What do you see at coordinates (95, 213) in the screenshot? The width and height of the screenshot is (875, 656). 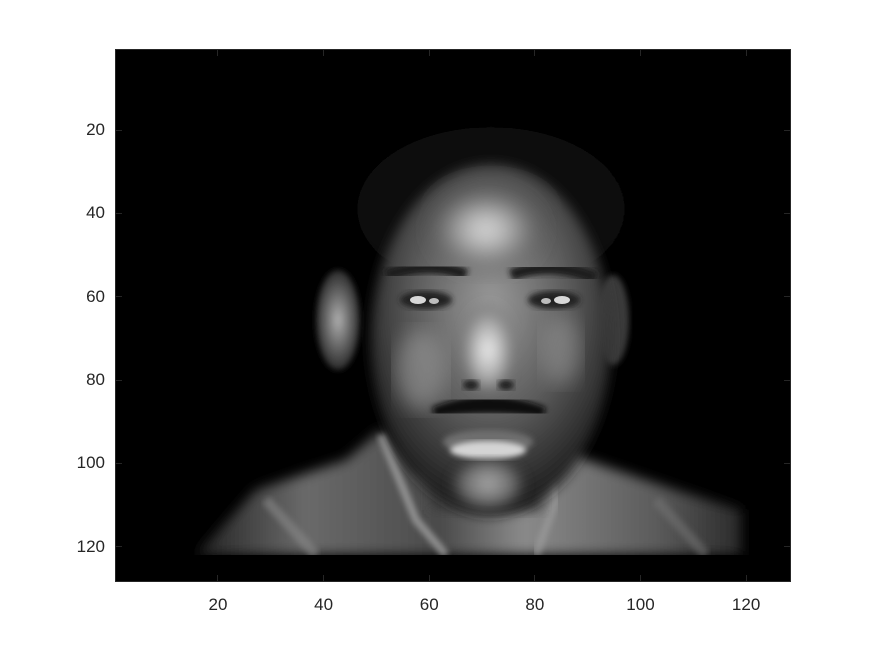 I see `y-tick-label: 40` at bounding box center [95, 213].